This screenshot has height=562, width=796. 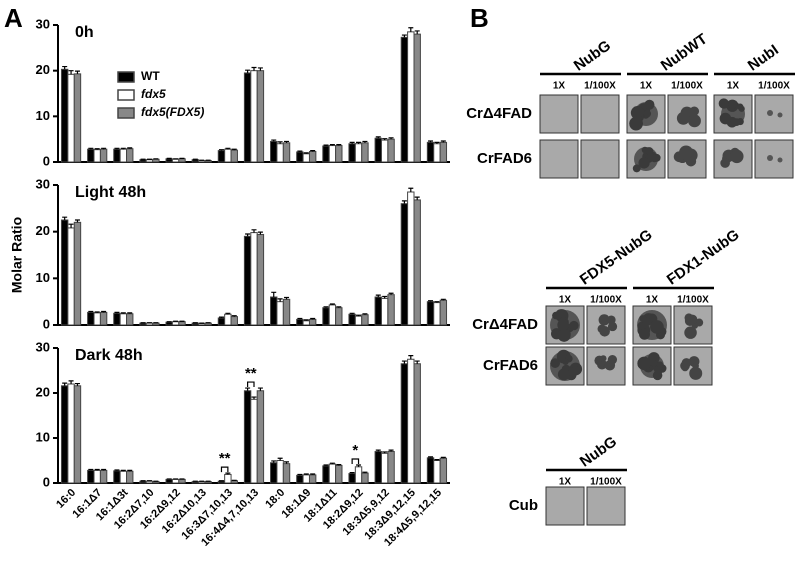 What do you see at coordinates (43, 23) in the screenshot?
I see `y-tick-label: 30` at bounding box center [43, 23].